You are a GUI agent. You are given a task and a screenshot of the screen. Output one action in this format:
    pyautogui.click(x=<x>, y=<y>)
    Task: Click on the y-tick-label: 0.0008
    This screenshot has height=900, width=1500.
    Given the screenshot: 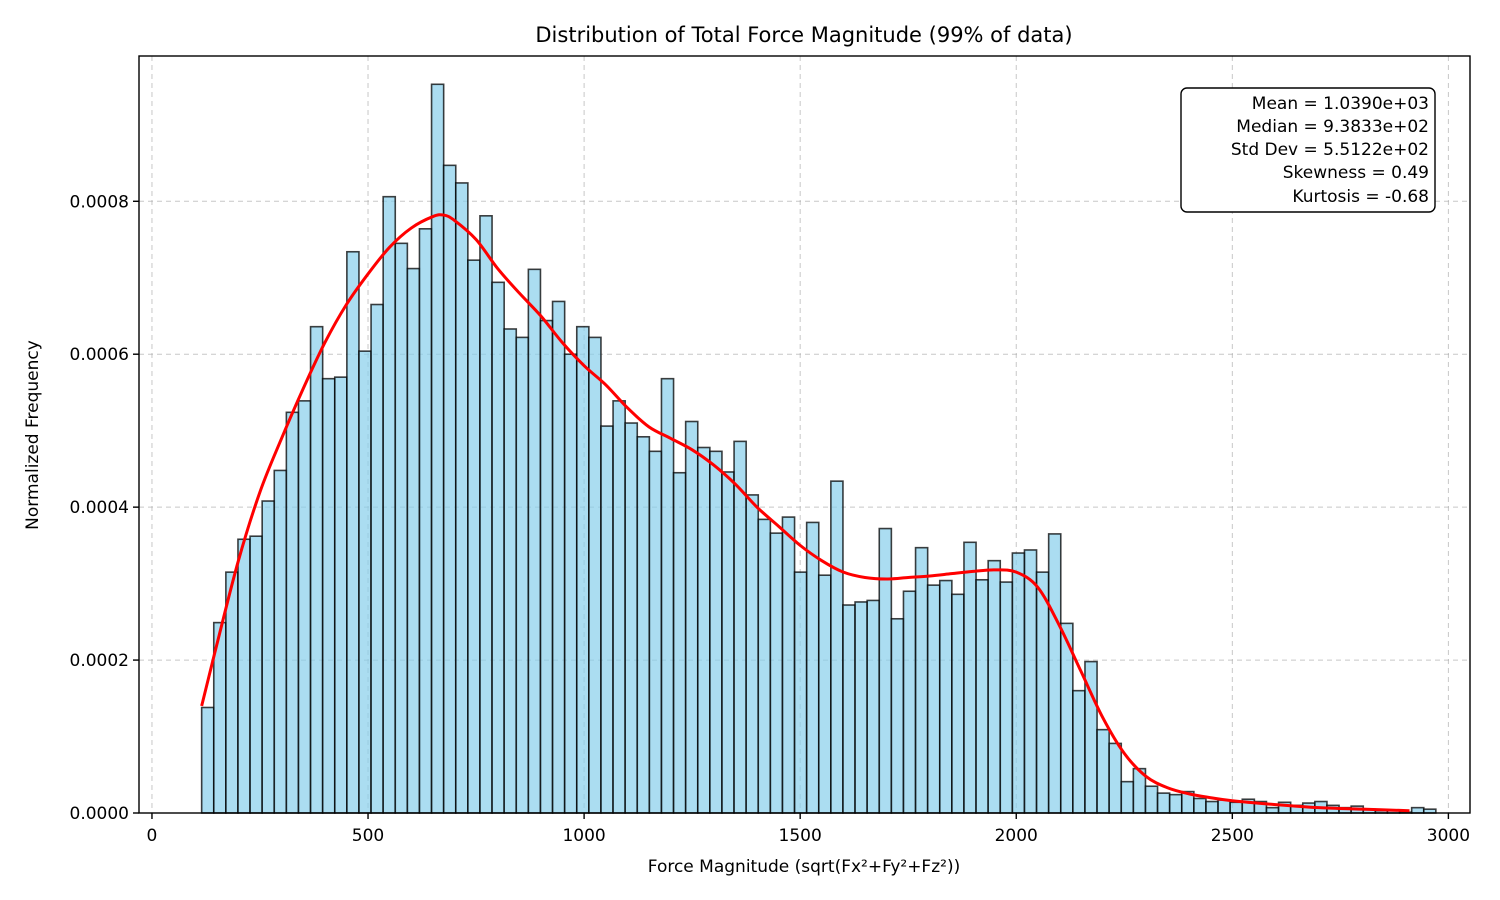 What is the action you would take?
    pyautogui.click(x=99, y=202)
    